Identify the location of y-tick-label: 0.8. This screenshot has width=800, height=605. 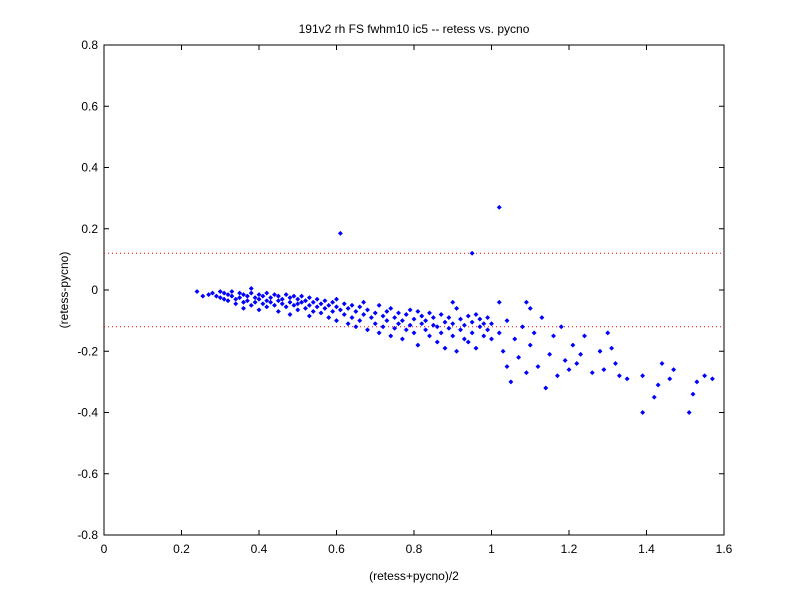
(89, 45).